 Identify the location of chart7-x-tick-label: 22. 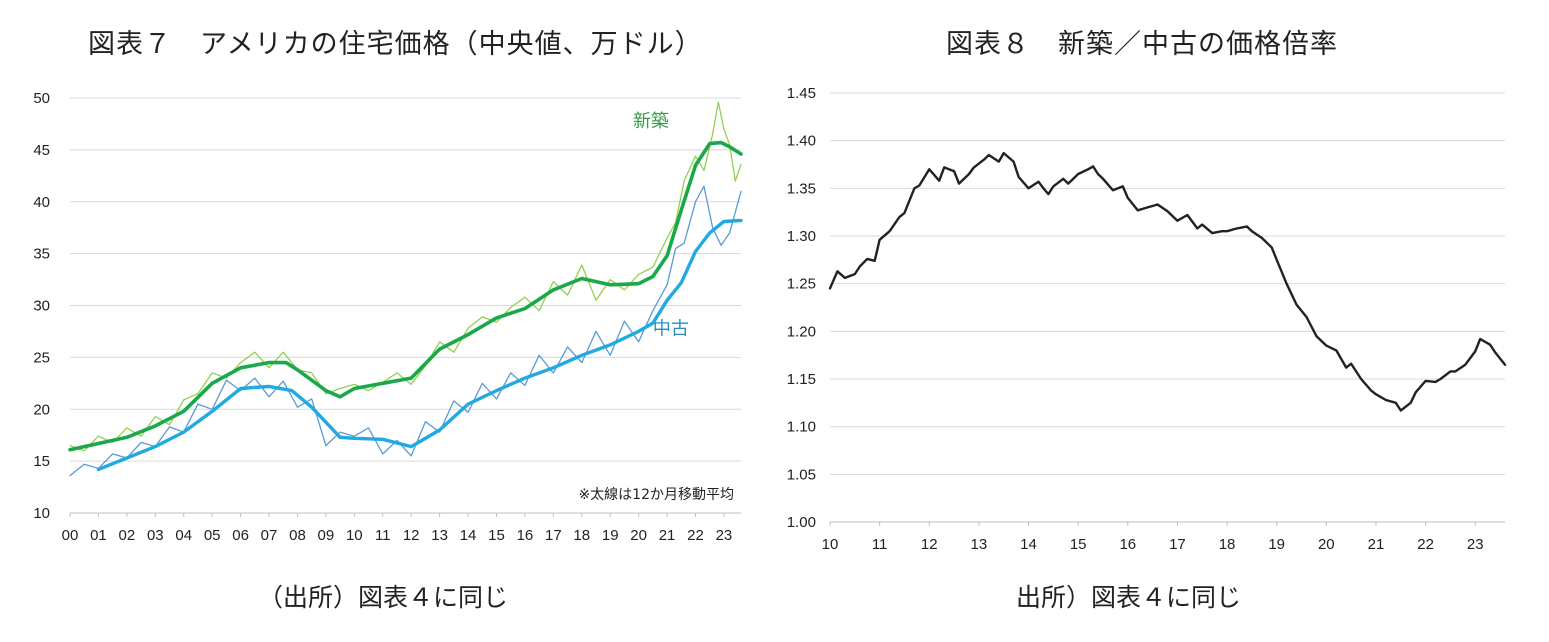
(695, 535).